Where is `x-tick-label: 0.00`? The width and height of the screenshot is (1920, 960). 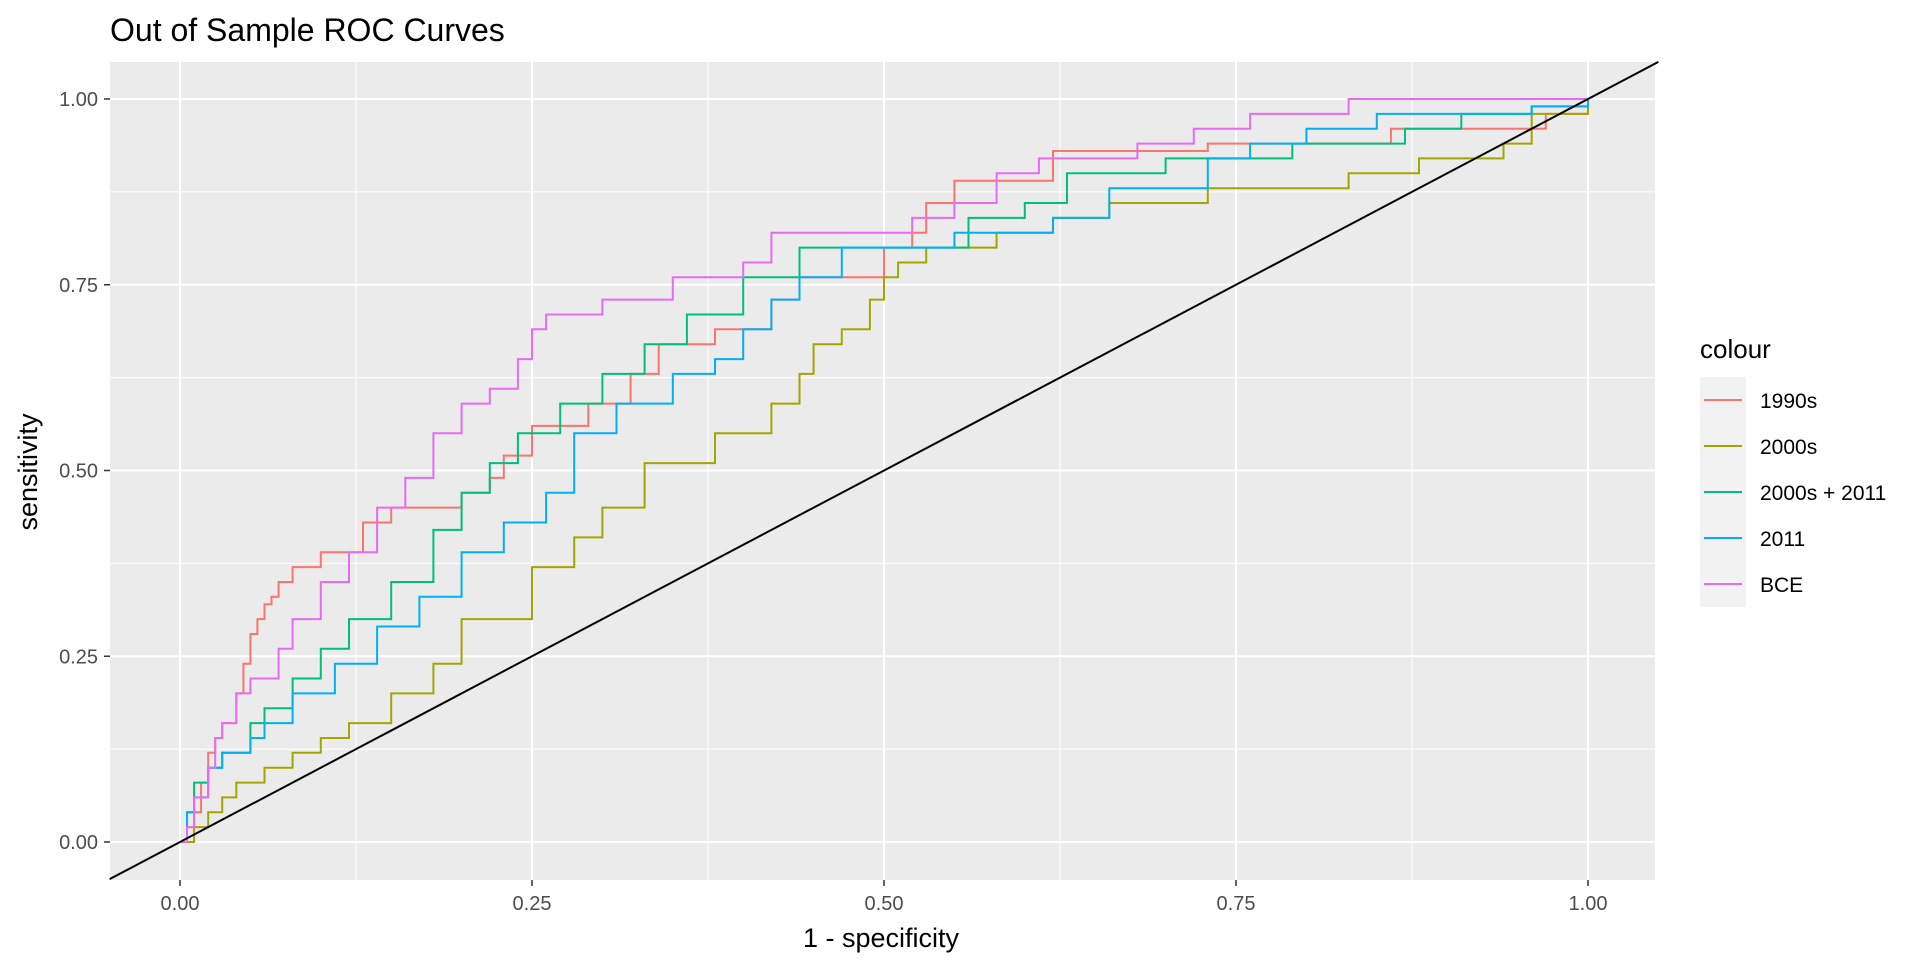
x-tick-label: 0.00 is located at coordinates (180, 904).